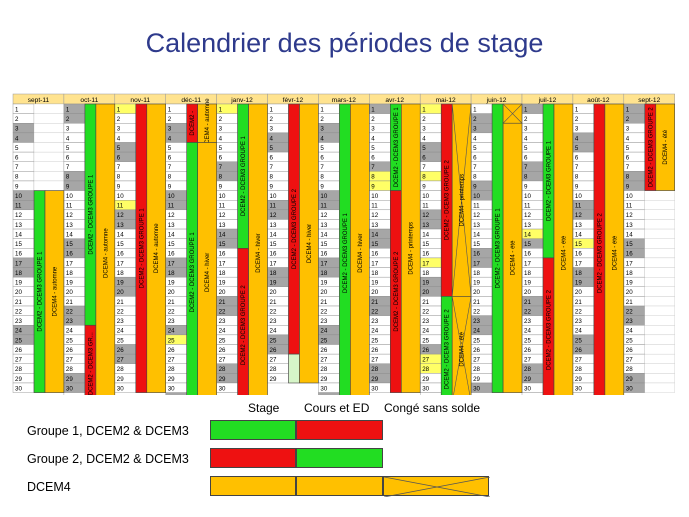 The image size is (689, 517). What do you see at coordinates (339, 458) in the screenshot?
I see `legend-swatch` at bounding box center [339, 458].